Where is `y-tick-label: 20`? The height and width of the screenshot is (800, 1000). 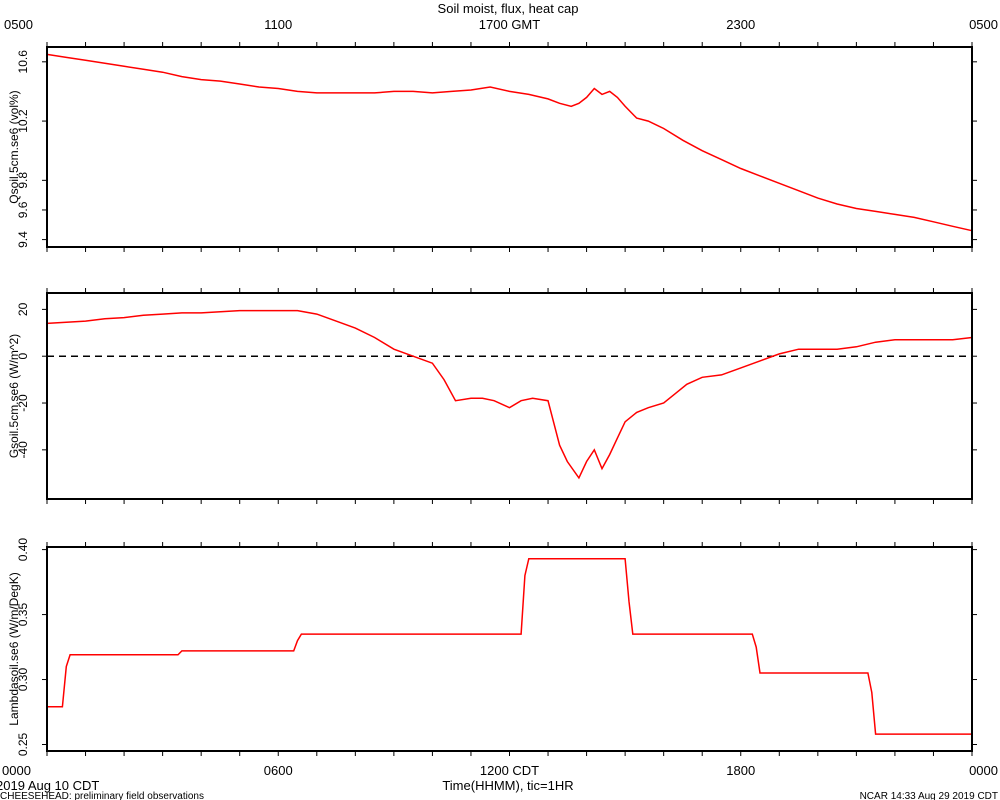 y-tick-label: 20 is located at coordinates (23, 309).